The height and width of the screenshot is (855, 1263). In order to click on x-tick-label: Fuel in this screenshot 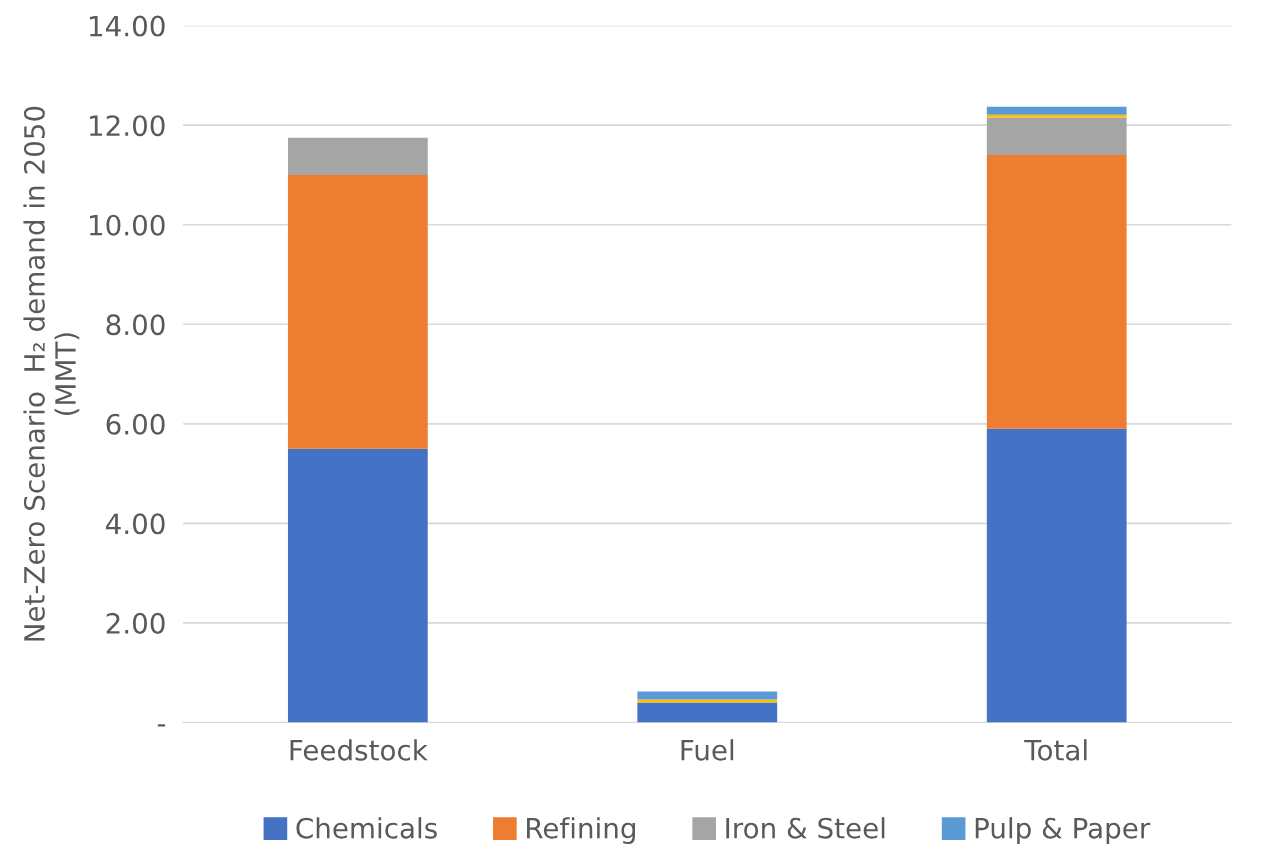, I will do `click(707, 750)`.